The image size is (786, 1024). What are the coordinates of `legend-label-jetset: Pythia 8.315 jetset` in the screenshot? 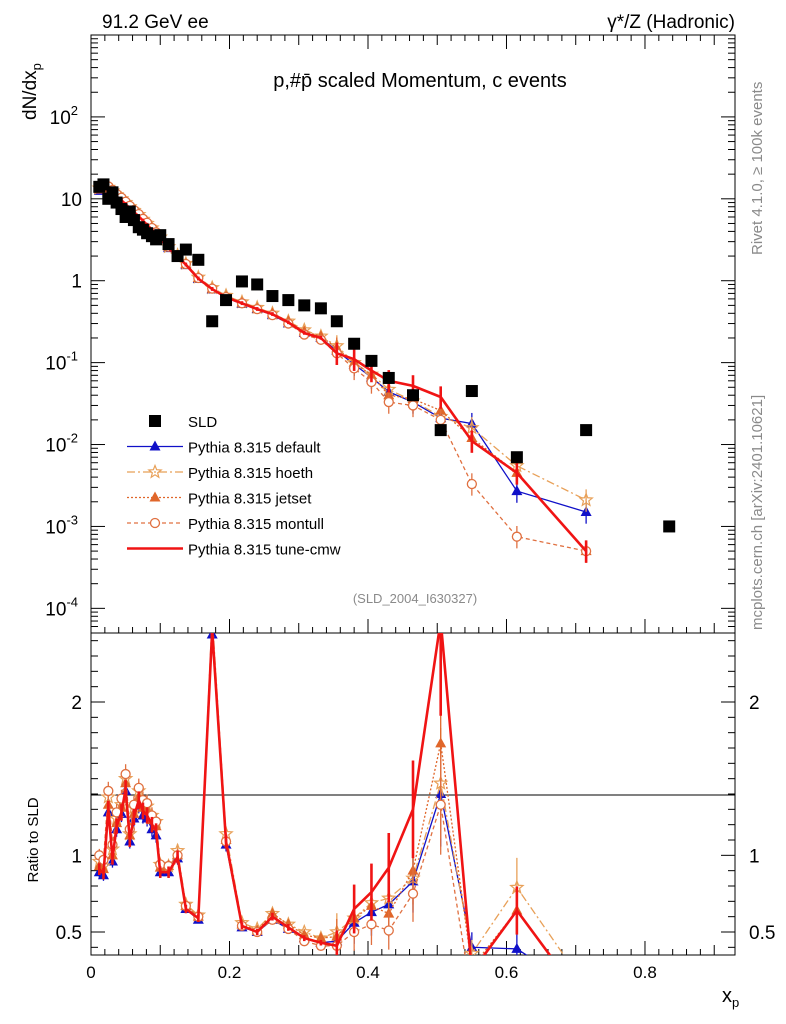 It's located at (250, 499).